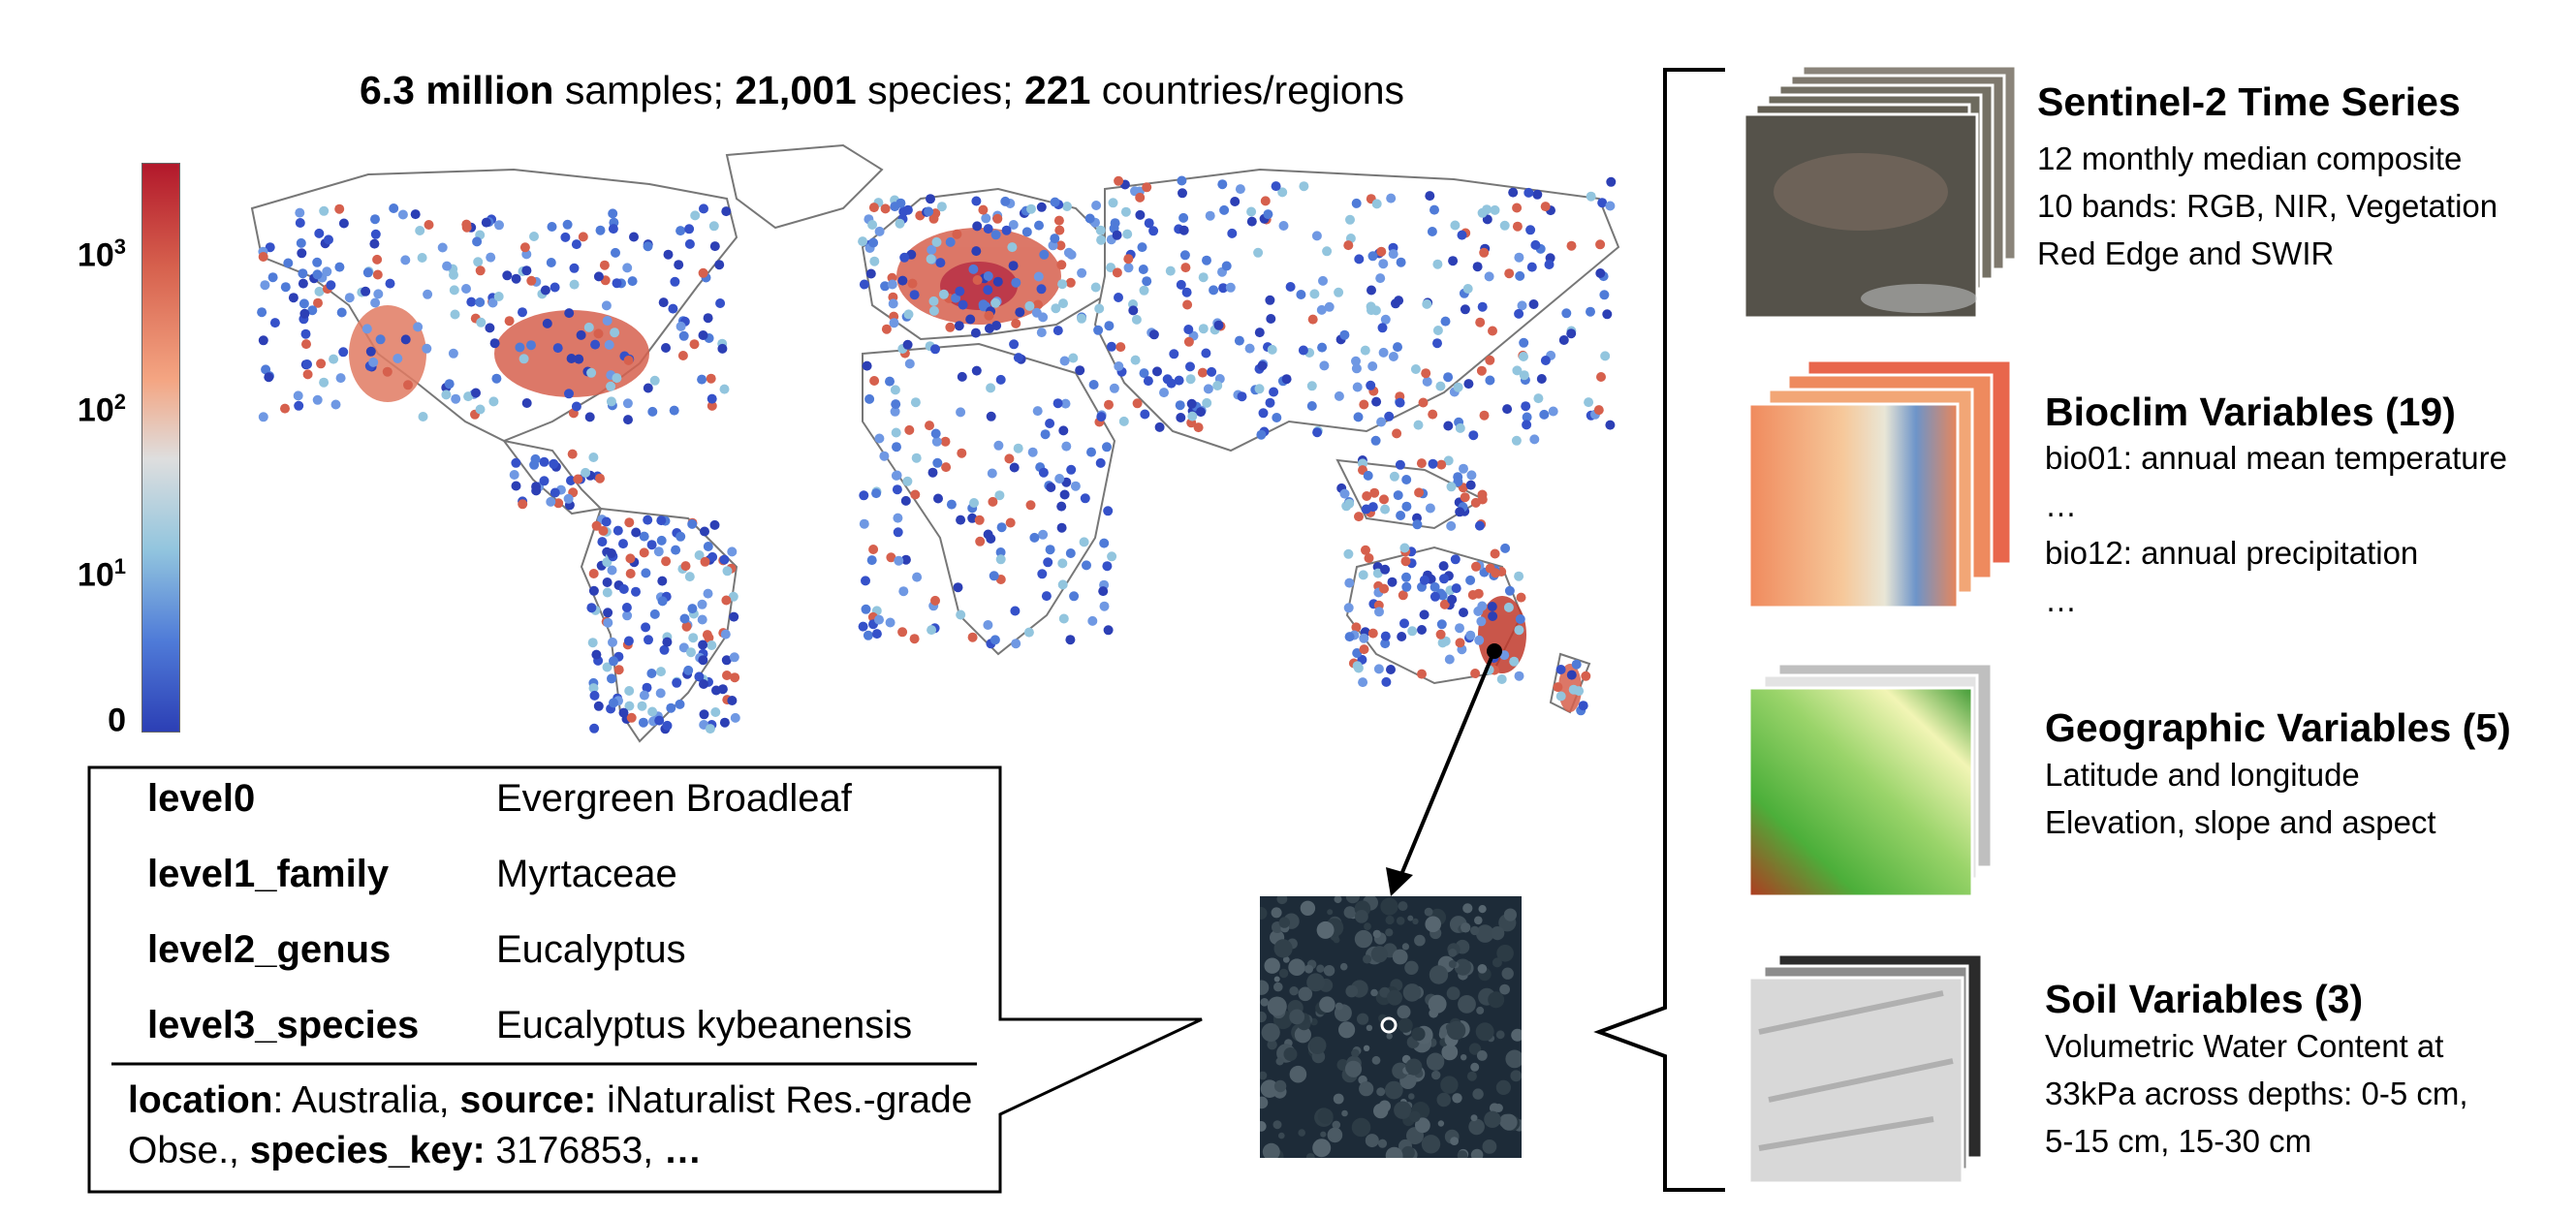 The image size is (2576, 1217). What do you see at coordinates (283, 1025) in the screenshot?
I see `attr-key: level3_species` at bounding box center [283, 1025].